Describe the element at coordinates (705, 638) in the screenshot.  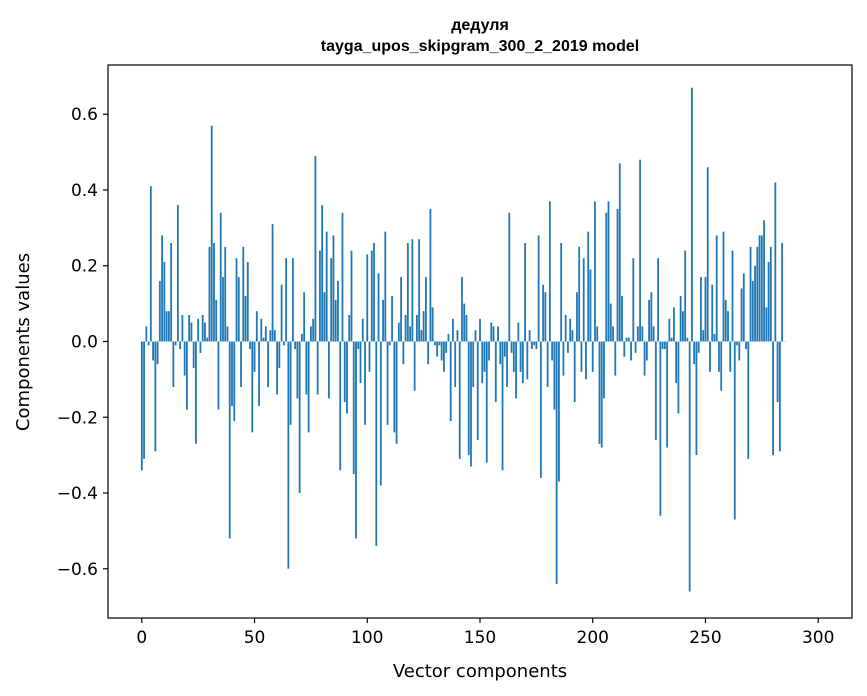
I see `x-tick-label: 250` at that location.